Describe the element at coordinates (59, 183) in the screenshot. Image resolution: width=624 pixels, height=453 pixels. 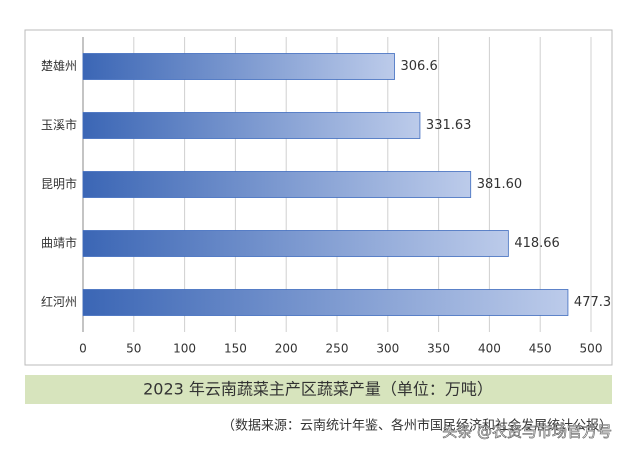
I see `y-tick-label: 昆明市` at that location.